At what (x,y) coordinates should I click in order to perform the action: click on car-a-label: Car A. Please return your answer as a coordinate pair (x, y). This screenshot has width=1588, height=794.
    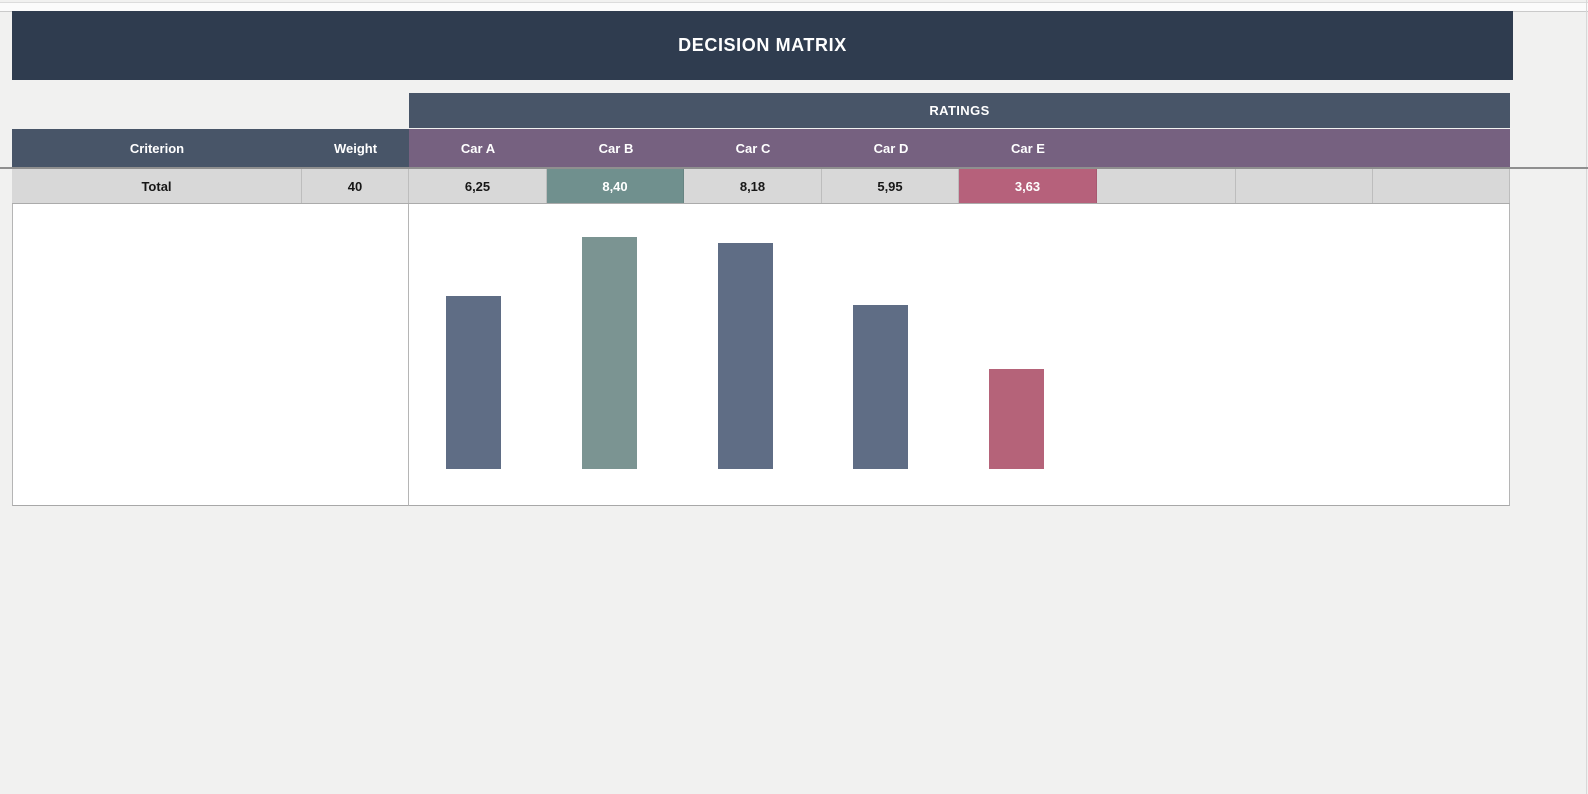
    Looking at the image, I should click on (478, 148).